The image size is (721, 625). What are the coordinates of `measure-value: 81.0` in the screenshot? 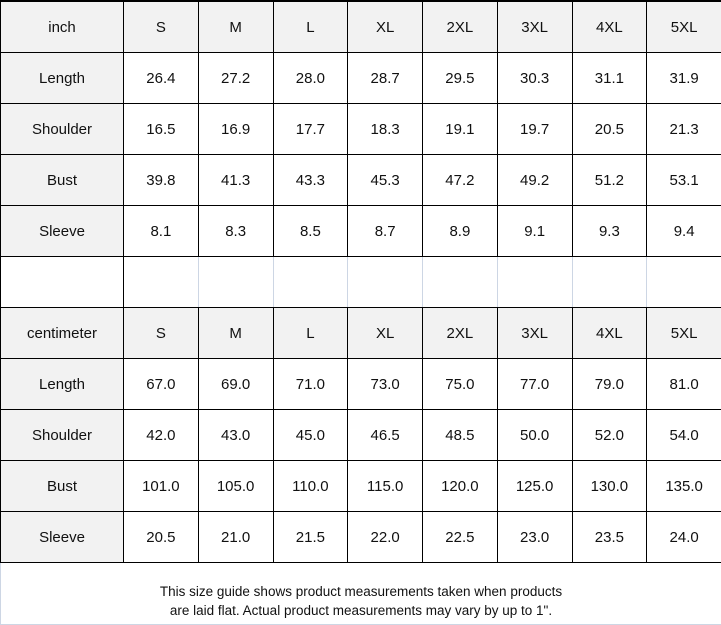 It's located at (684, 384).